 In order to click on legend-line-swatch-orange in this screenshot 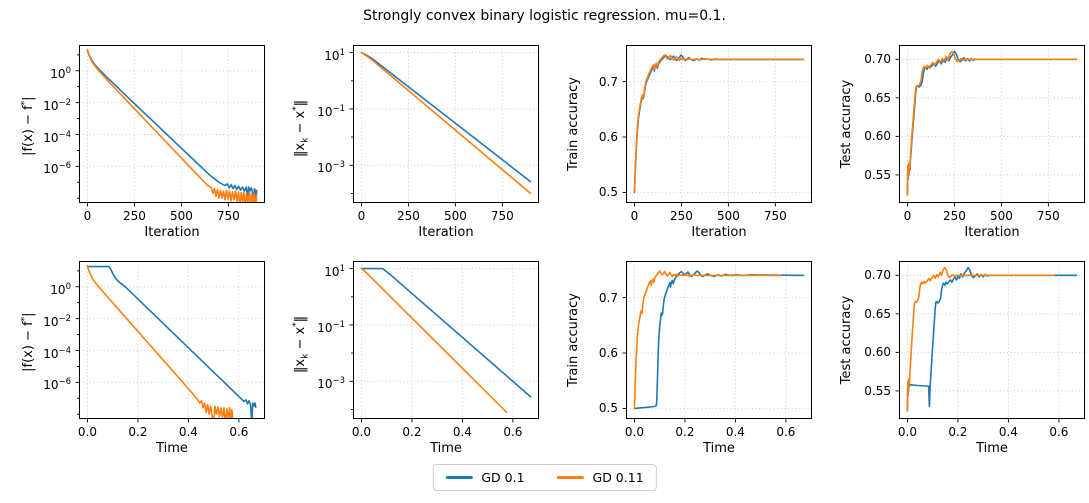, I will do `click(570, 477)`.